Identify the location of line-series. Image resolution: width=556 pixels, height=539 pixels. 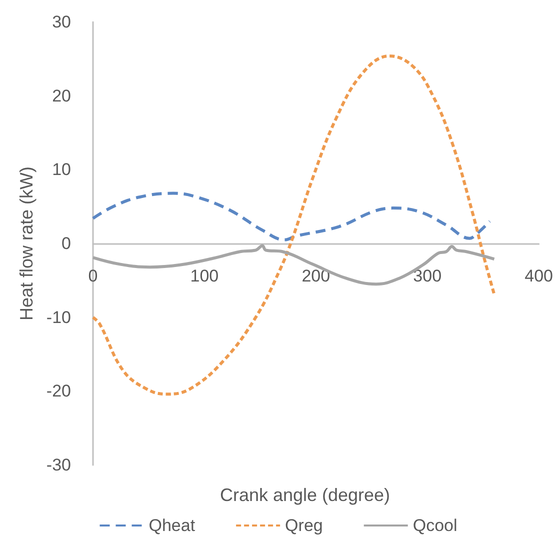
(292, 217).